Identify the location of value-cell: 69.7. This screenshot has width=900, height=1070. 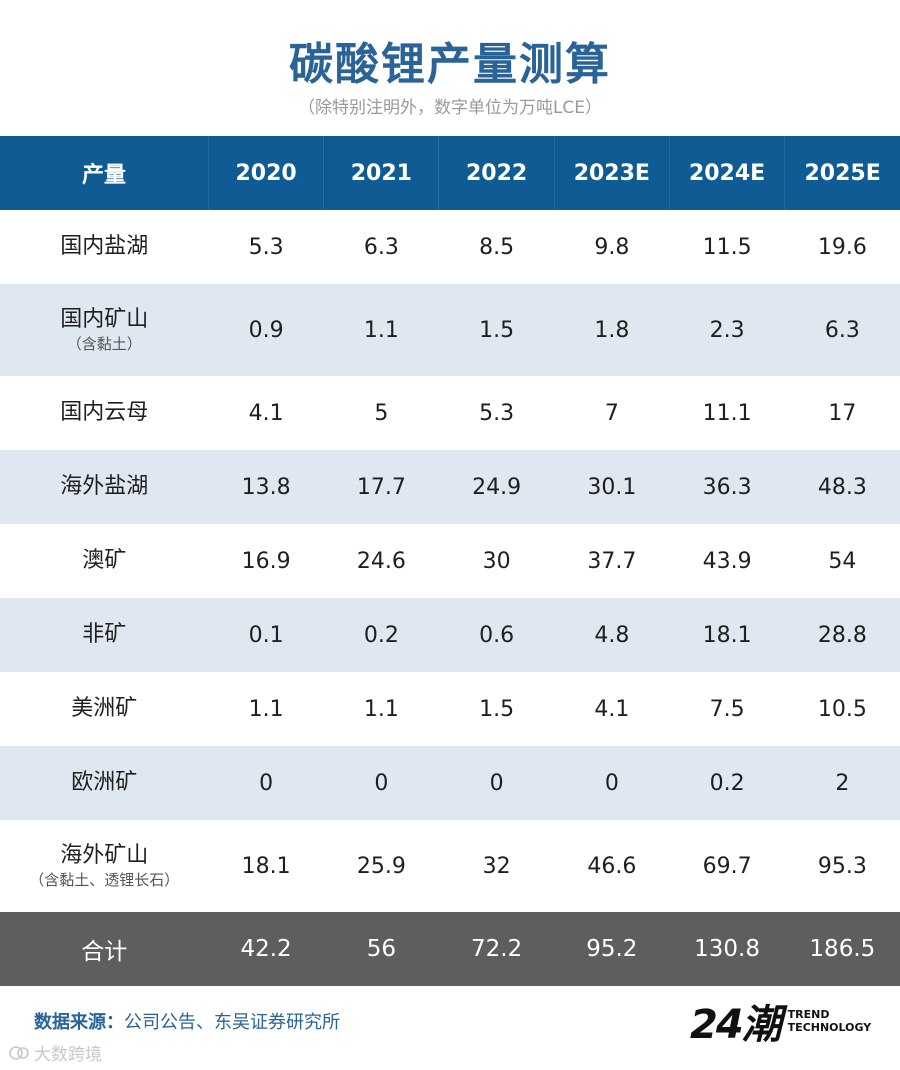
(727, 866).